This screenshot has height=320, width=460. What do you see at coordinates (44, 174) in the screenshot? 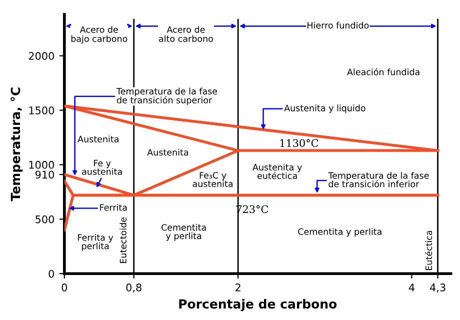
I see `y-tick-label: 910` at bounding box center [44, 174].